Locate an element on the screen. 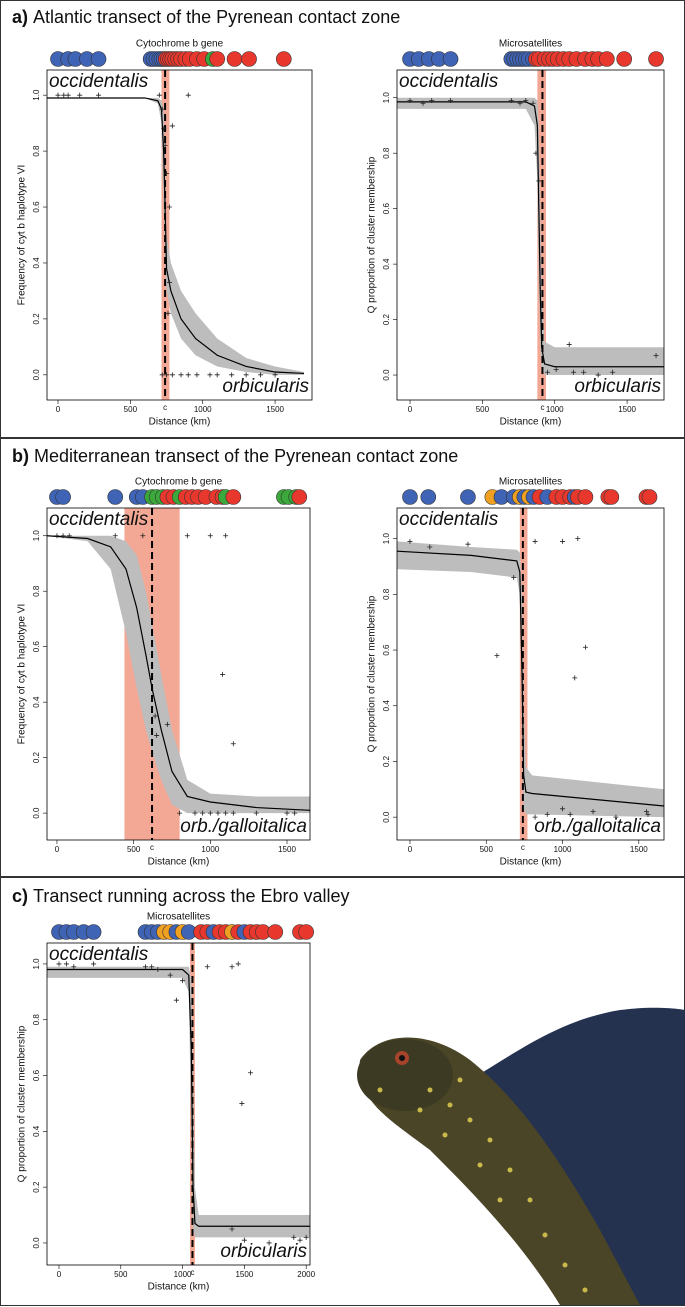 The image size is (685, 1307). annotation: occidentalis is located at coordinates (99, 81).